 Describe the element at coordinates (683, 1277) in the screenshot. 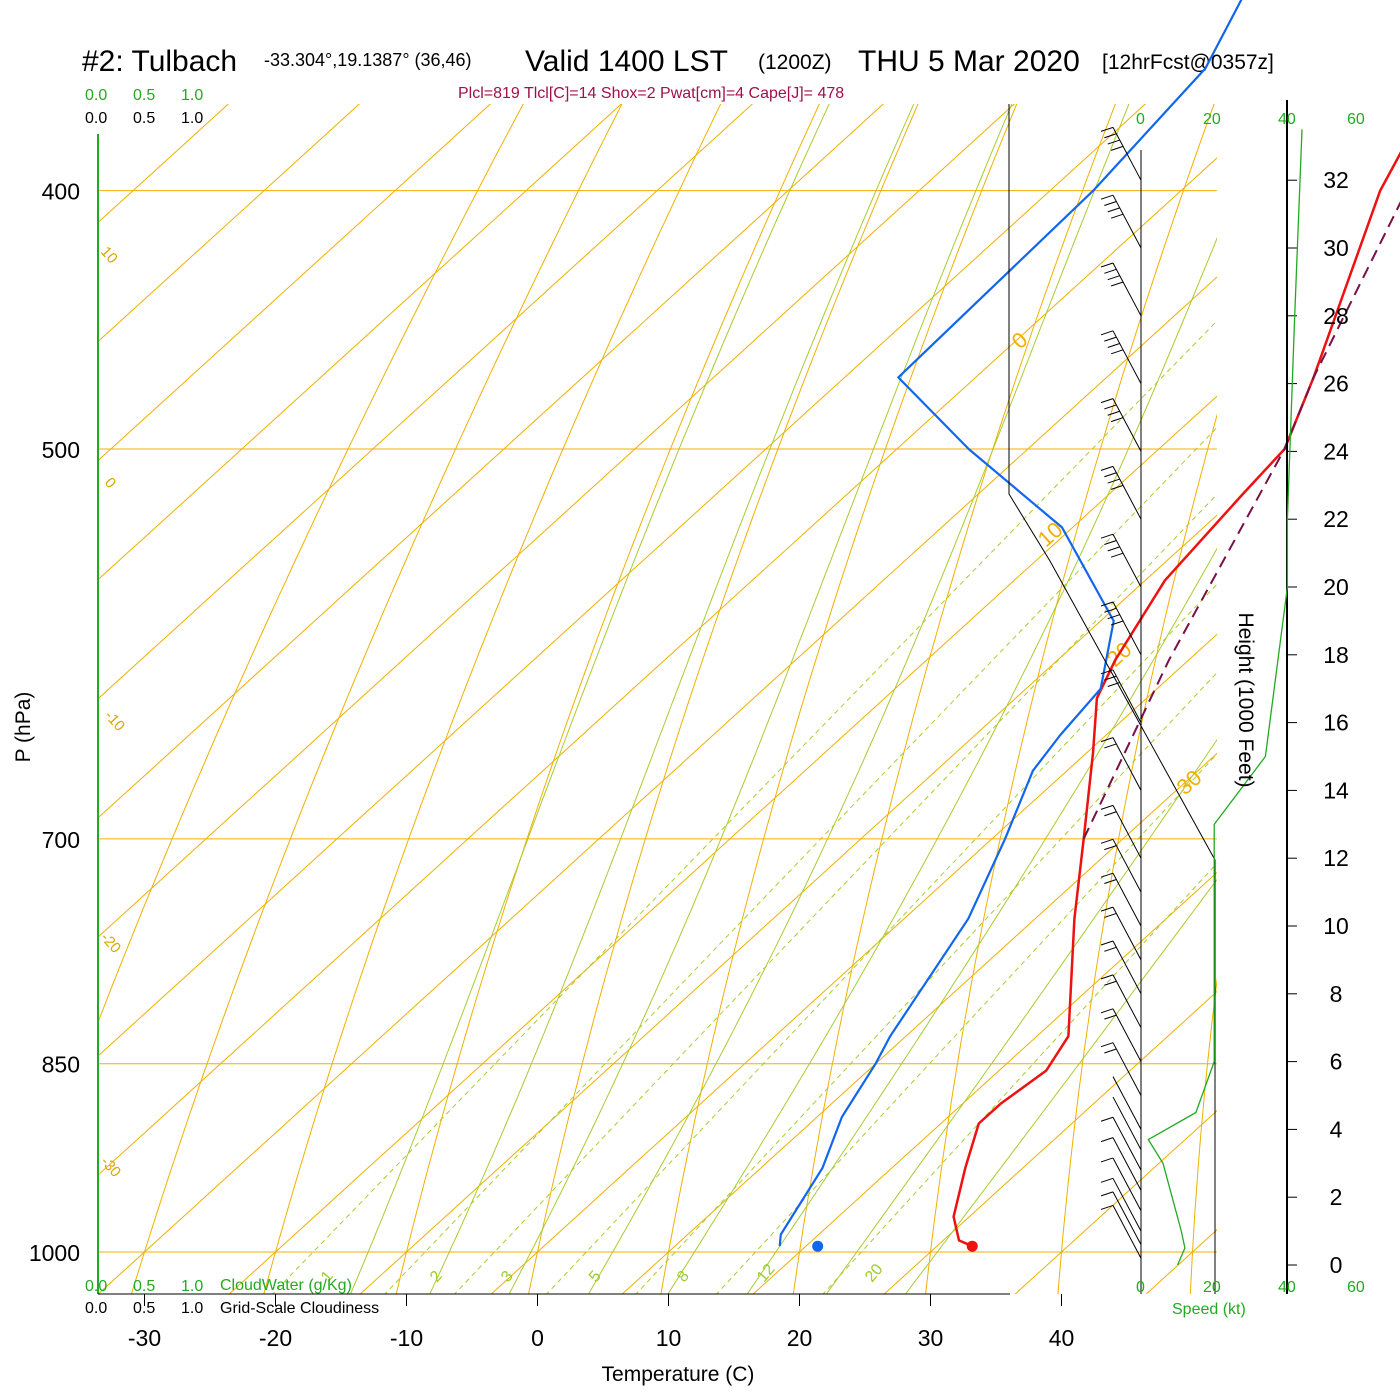

I see `mixing-ratio-label: 8` at that location.